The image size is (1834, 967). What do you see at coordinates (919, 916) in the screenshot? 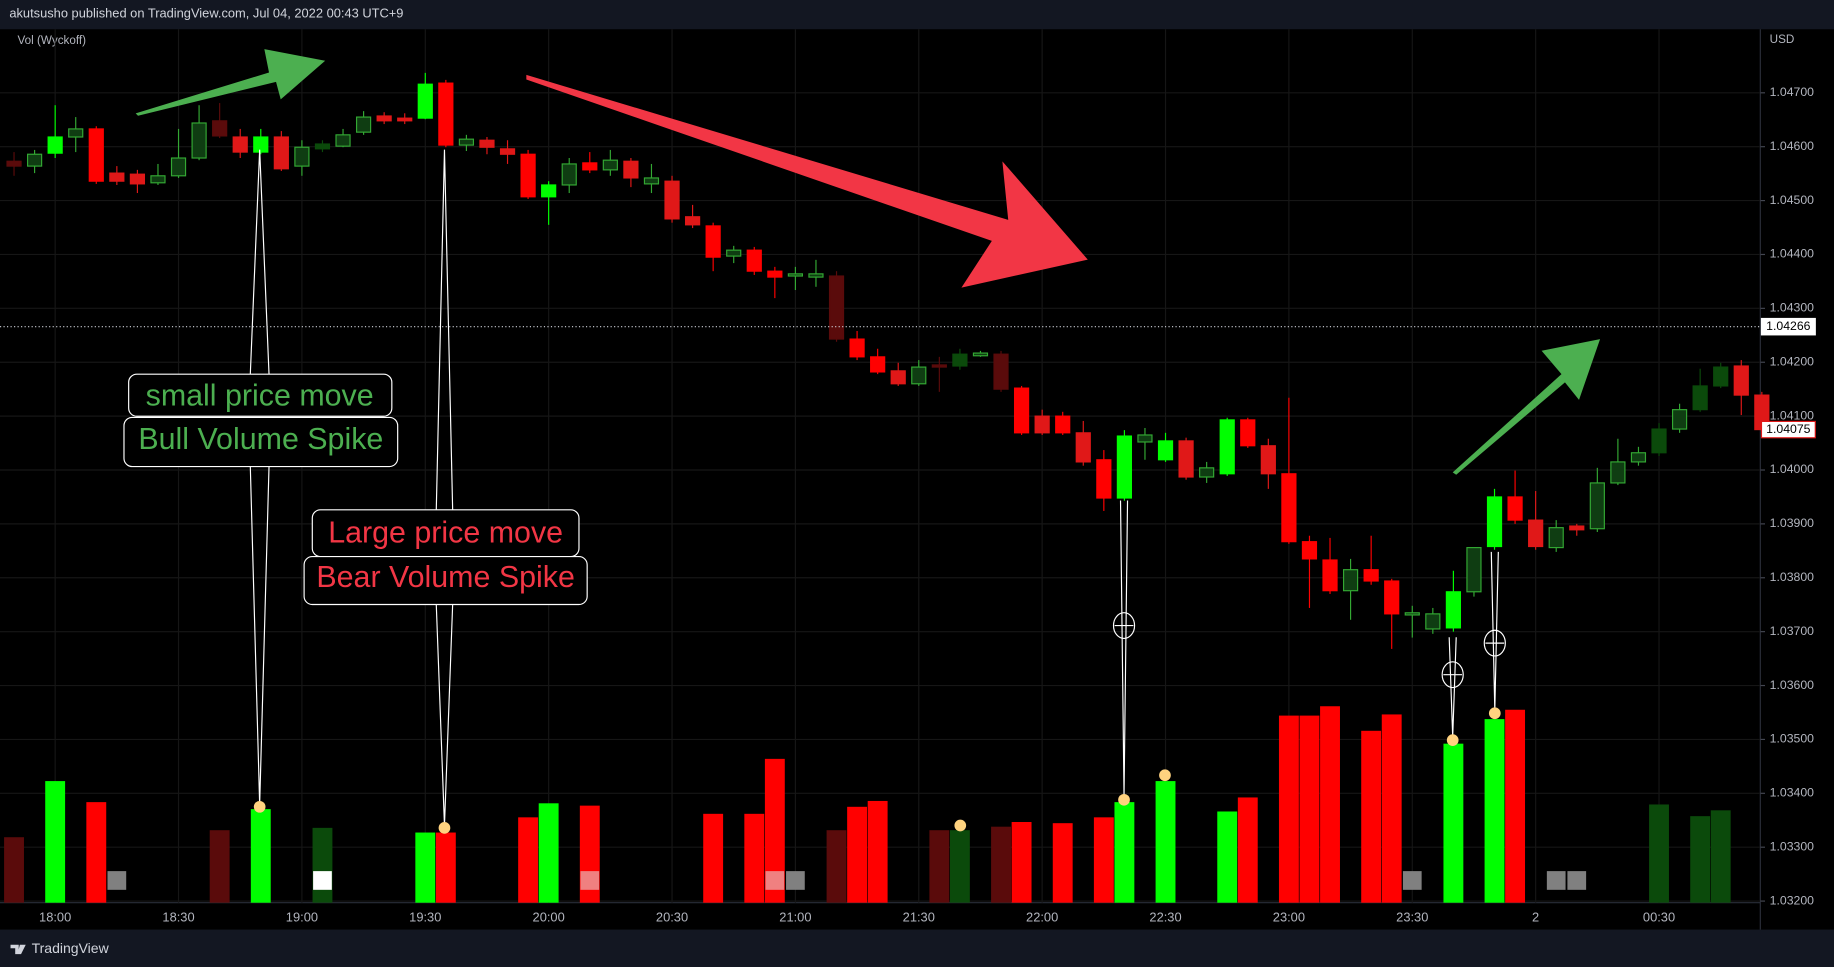
I see `x-tick-label: 21:30` at bounding box center [919, 916].